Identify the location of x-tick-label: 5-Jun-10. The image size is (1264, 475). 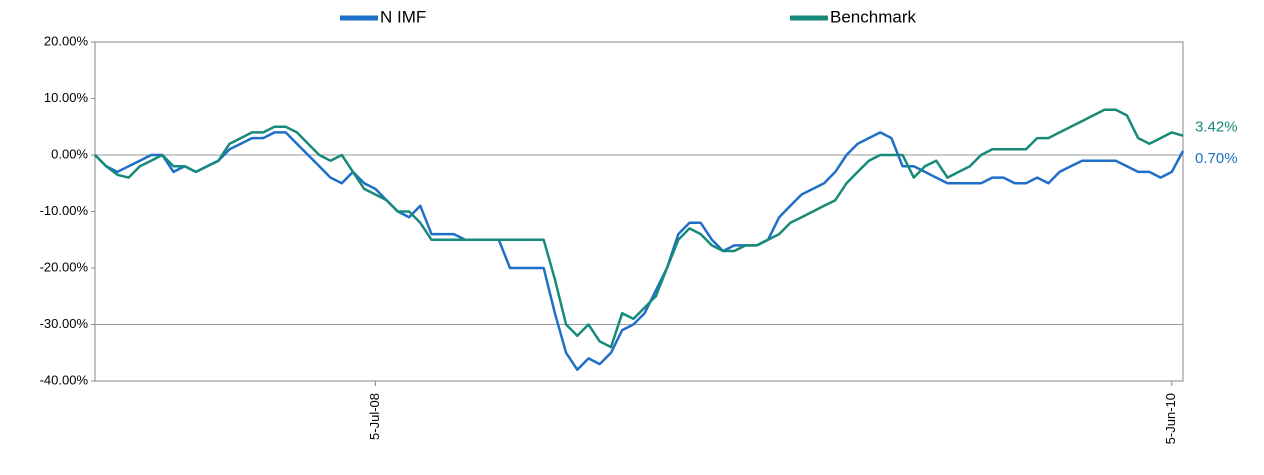
(1170, 418).